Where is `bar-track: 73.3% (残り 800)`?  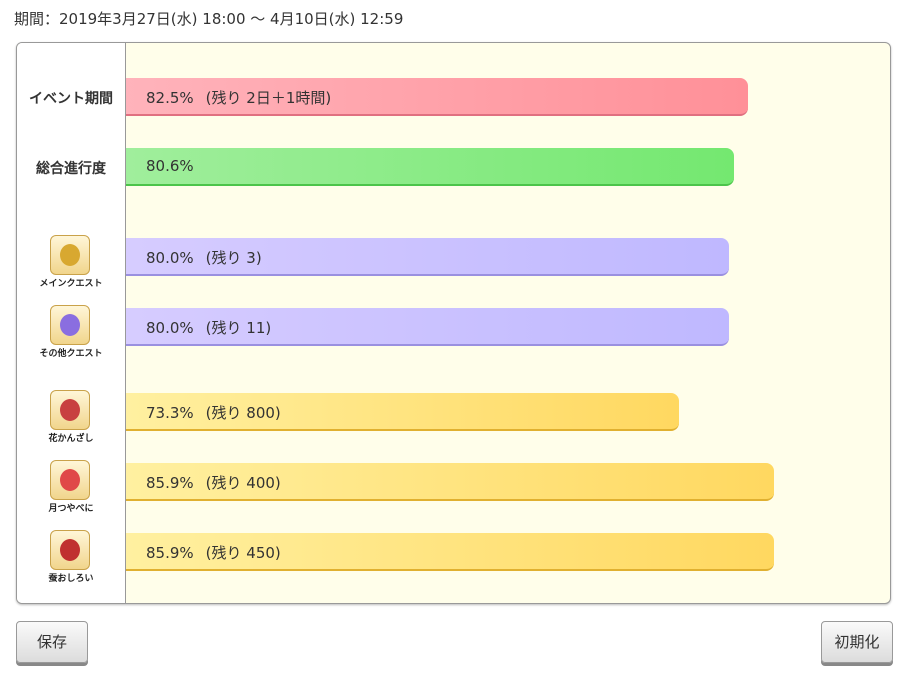
bar-track: 73.3% (残り 800) is located at coordinates (503, 412).